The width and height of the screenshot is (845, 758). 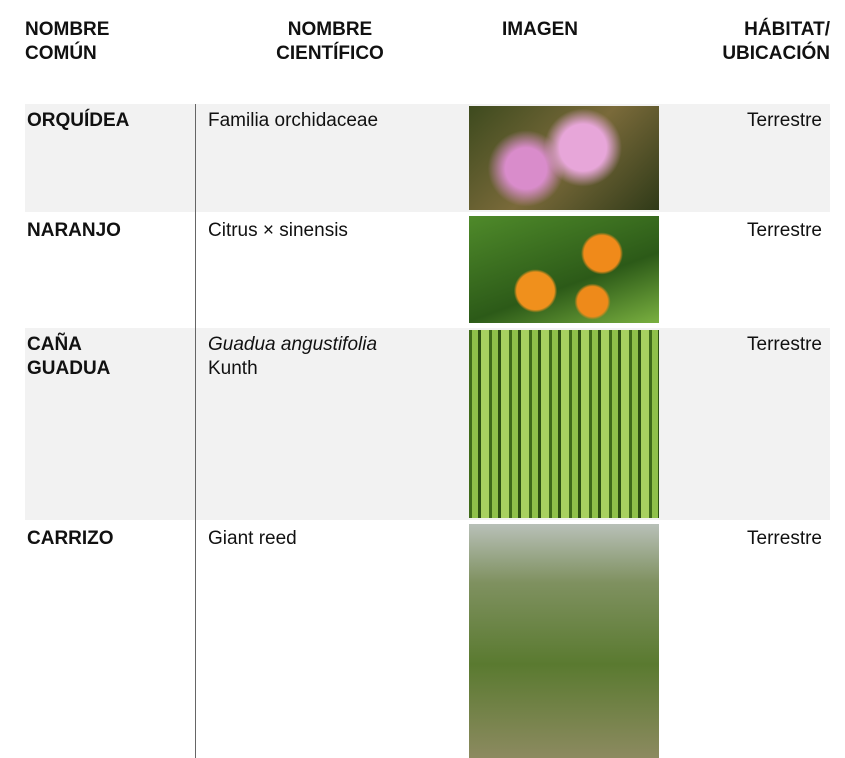 I want to click on common-name: NARANJO, so click(x=74, y=231).